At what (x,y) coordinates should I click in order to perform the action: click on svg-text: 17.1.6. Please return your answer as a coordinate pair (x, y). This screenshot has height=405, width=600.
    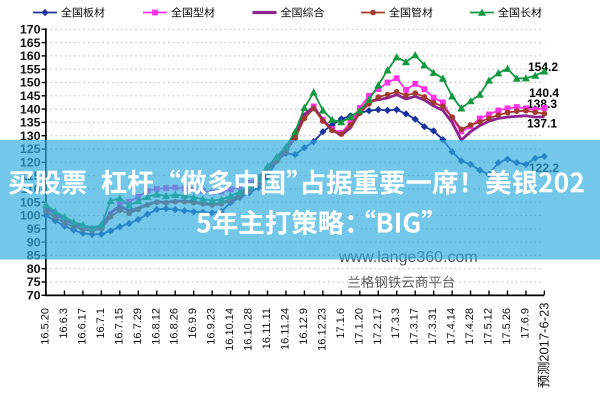
    Looking at the image, I should click on (341, 323).